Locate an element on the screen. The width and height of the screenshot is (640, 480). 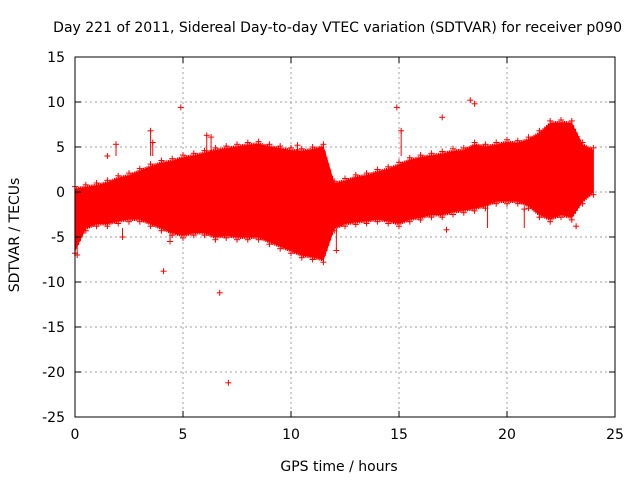
y-tick-label: 5 is located at coordinates (60, 148).